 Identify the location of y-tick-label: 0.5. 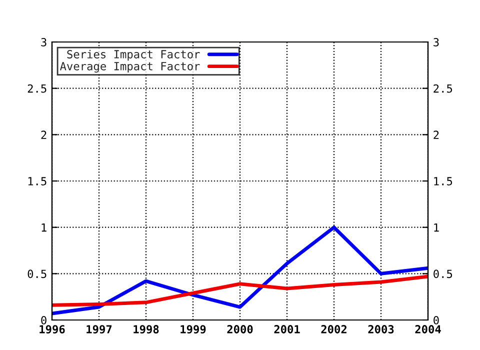
(37, 274).